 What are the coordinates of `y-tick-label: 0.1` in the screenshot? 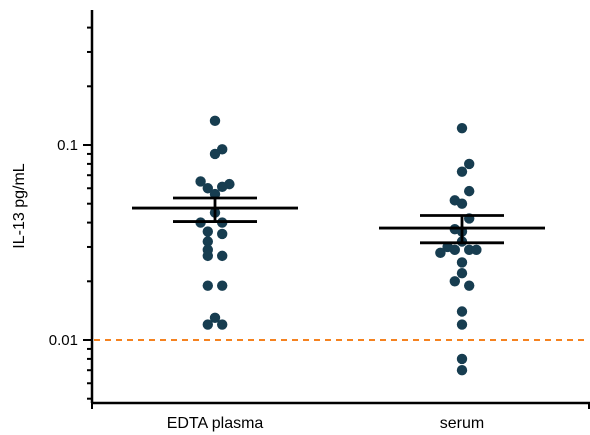 It's located at (67, 145).